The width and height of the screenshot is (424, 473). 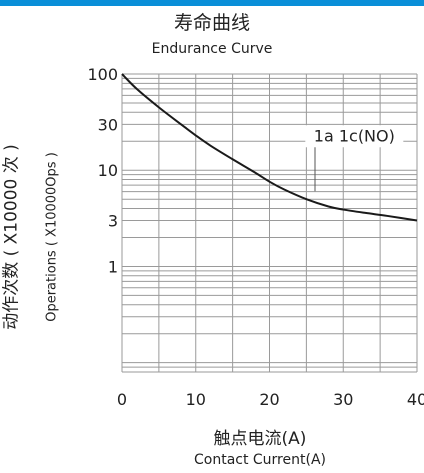 I want to click on x-tick-label: 30, so click(x=343, y=399).